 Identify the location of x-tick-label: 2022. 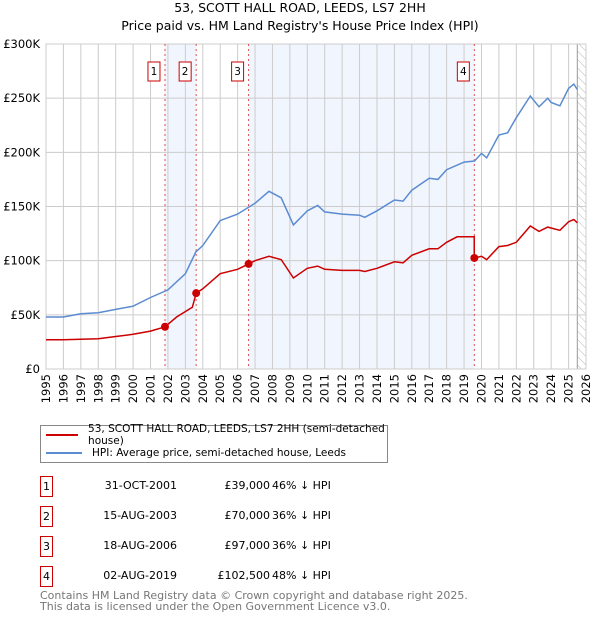
(516, 388).